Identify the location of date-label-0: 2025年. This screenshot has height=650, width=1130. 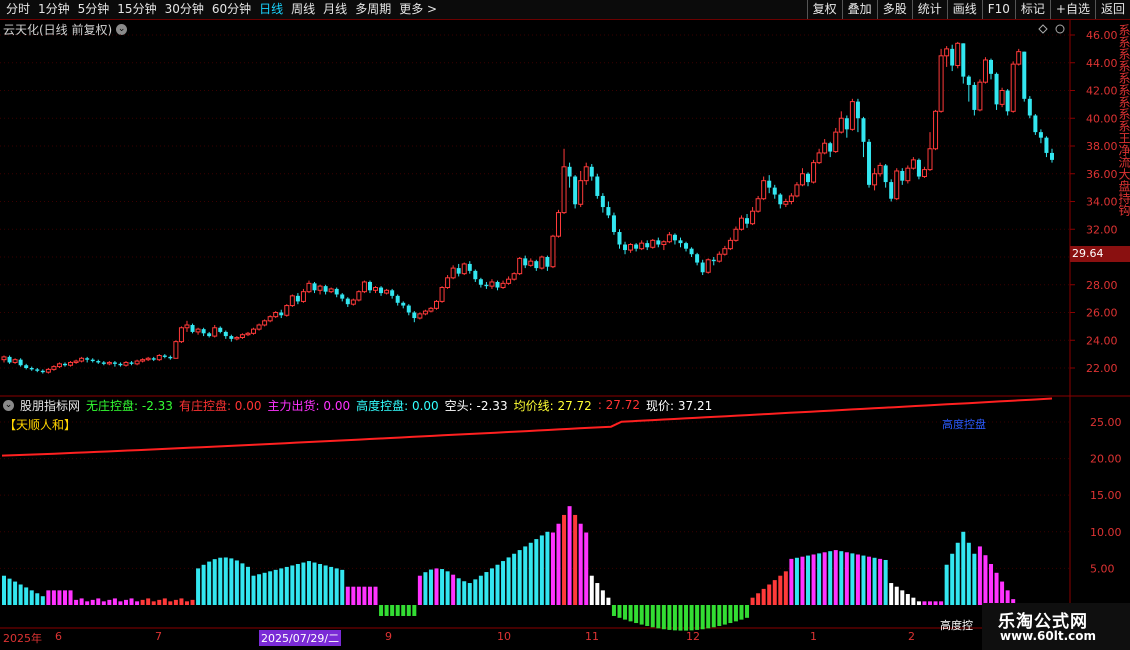
(22, 638).